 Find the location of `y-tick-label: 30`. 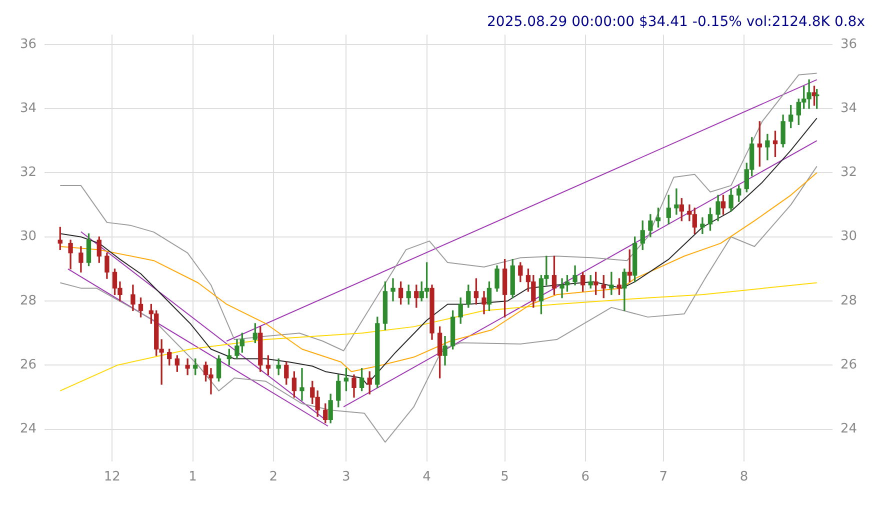

y-tick-label: 30 is located at coordinates (28, 236).